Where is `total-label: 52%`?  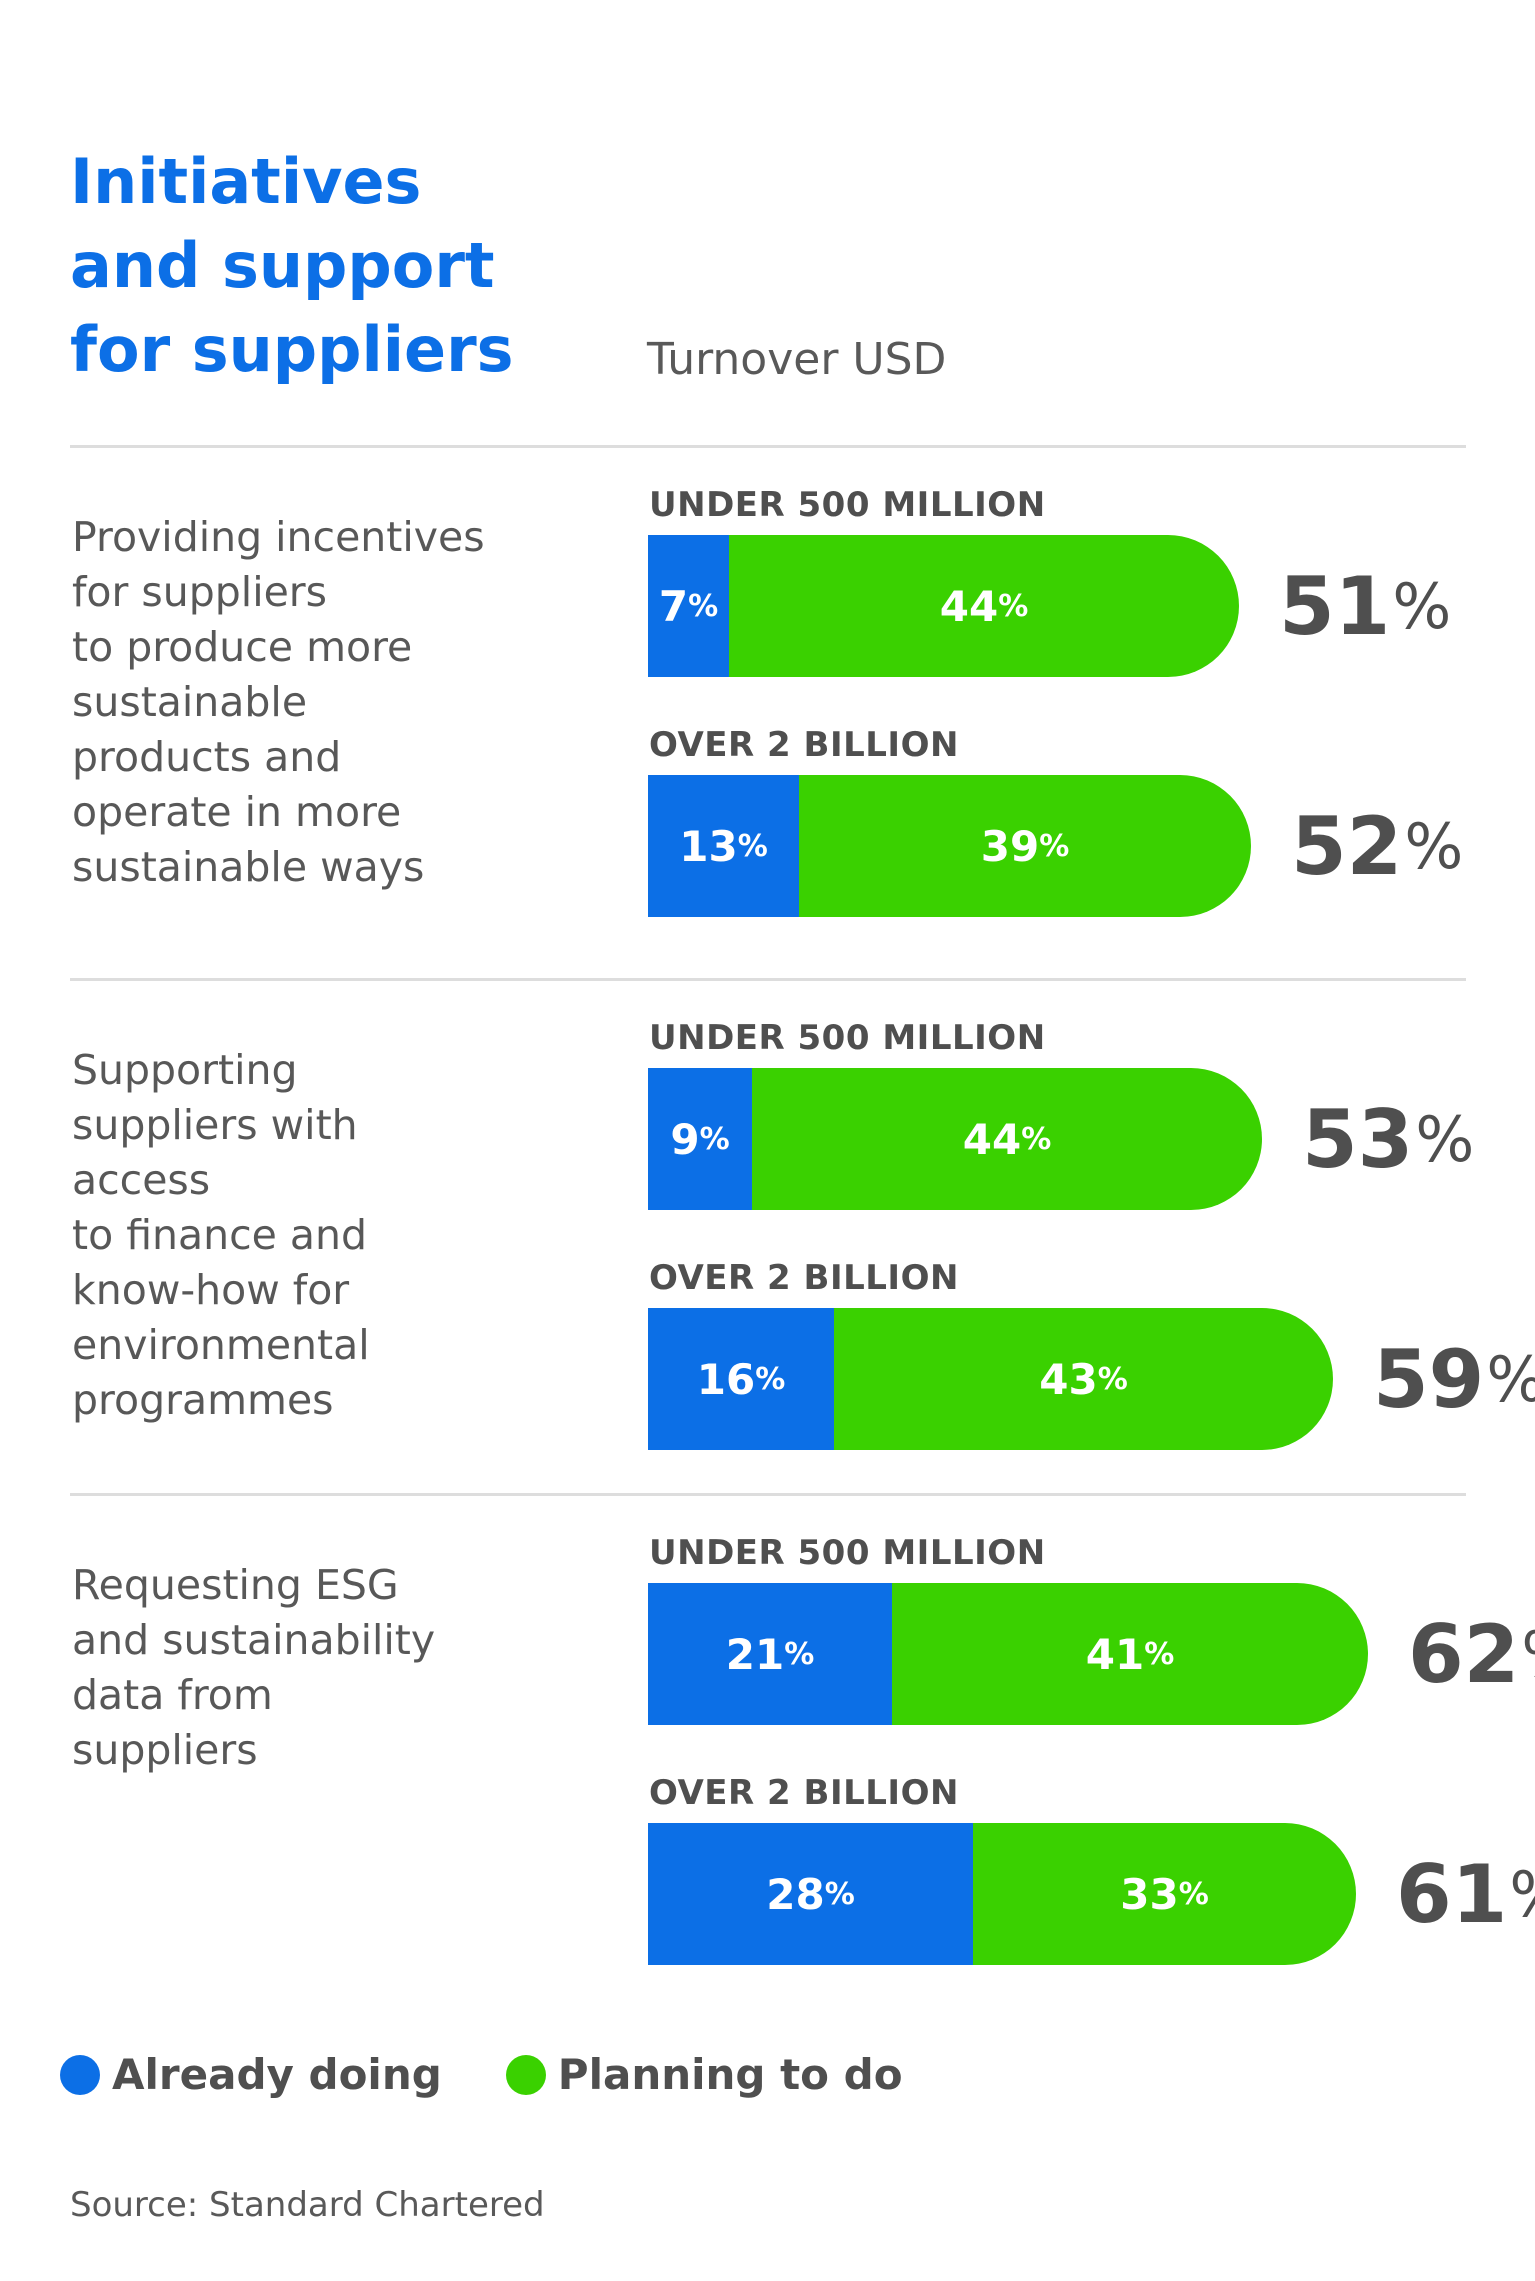
total-label: 52% is located at coordinates (1377, 846).